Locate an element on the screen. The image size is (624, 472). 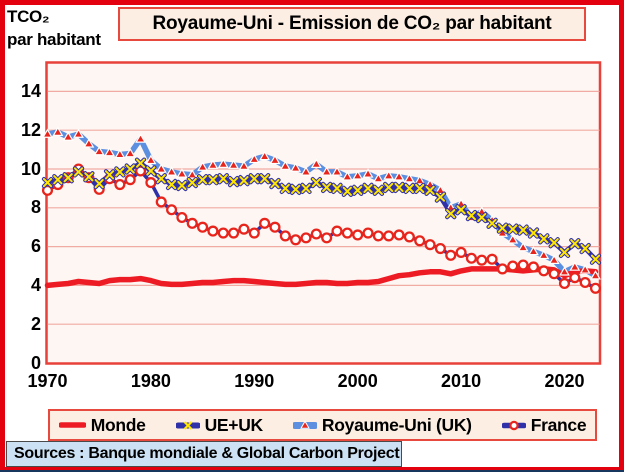
france-circle-marker-swatch is located at coordinates (513, 425).